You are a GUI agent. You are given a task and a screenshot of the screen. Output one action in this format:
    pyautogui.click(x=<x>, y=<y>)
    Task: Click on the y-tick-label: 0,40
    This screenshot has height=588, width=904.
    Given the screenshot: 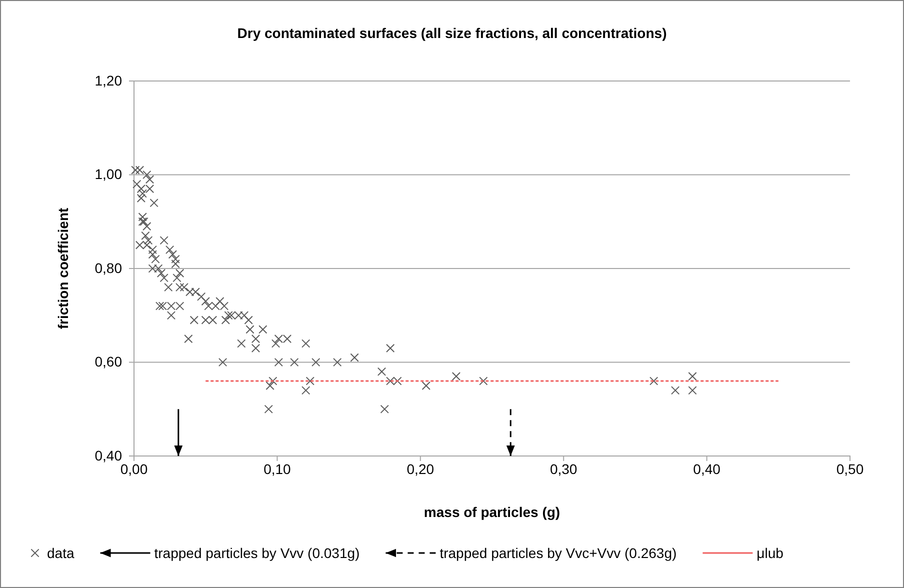 What is the action you would take?
    pyautogui.click(x=108, y=455)
    